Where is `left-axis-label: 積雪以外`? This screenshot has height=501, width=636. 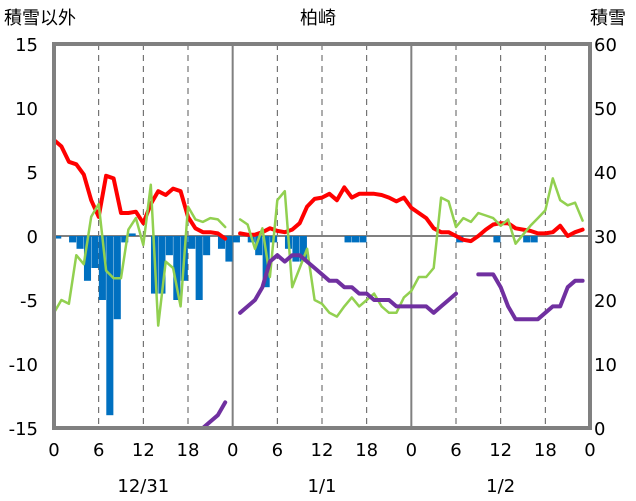 left-axis-label: 積雪以外 is located at coordinates (40, 18).